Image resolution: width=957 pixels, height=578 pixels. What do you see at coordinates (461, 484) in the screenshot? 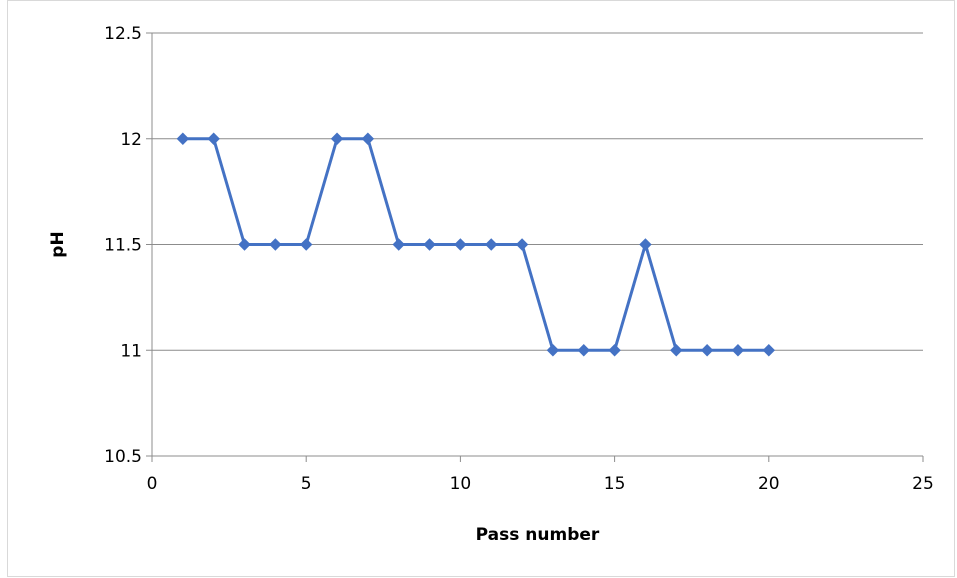
I see `x-tick-label: 10` at bounding box center [461, 484].